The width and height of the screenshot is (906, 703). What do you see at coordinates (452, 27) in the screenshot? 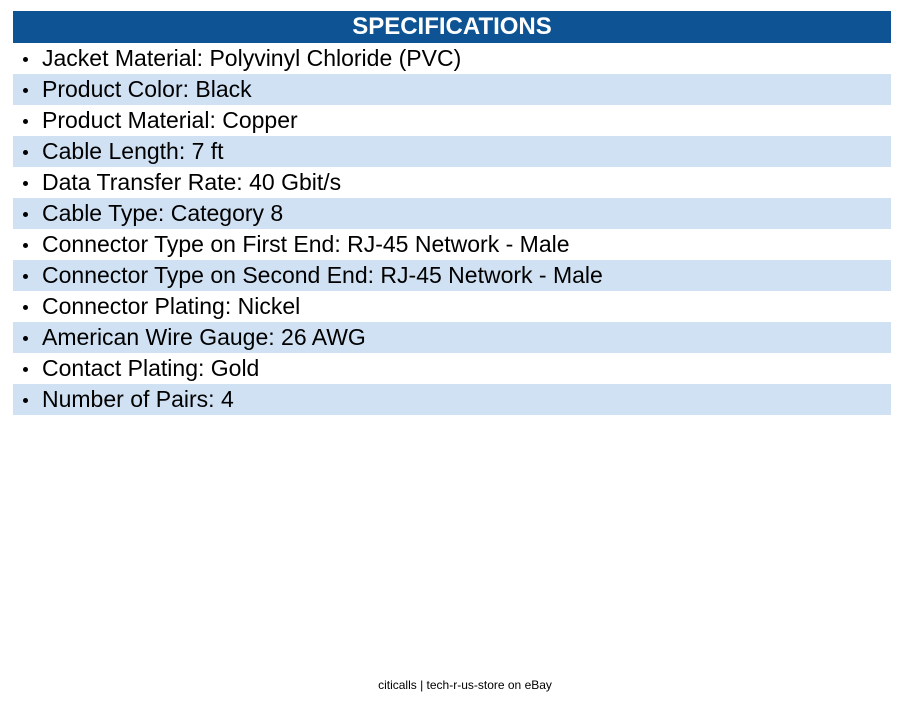
I see `section-title: SPECIFICATIONS` at bounding box center [452, 27].